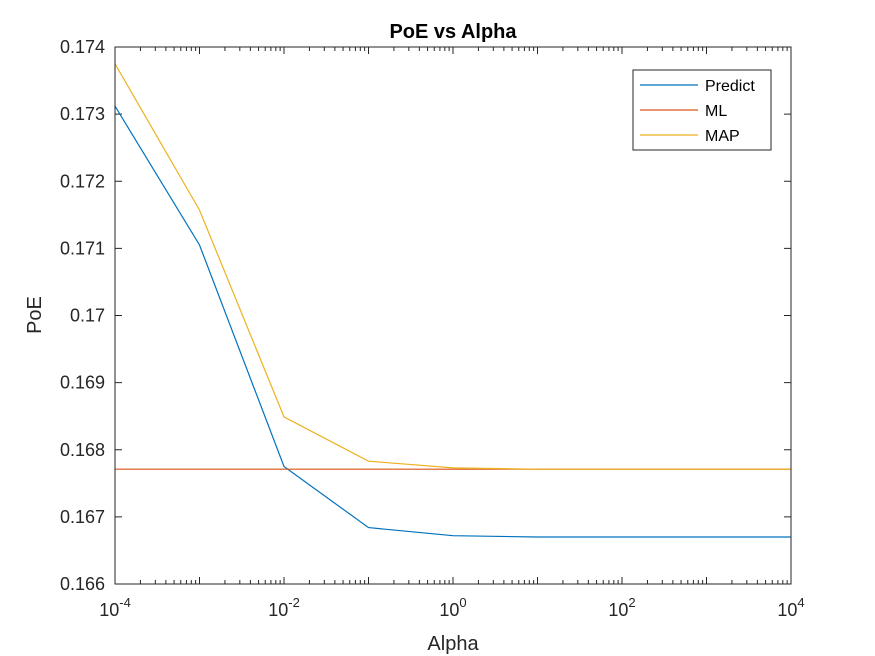 The width and height of the screenshot is (875, 656). What do you see at coordinates (82, 383) in the screenshot?
I see `y-tick-label: 0.169` at bounding box center [82, 383].